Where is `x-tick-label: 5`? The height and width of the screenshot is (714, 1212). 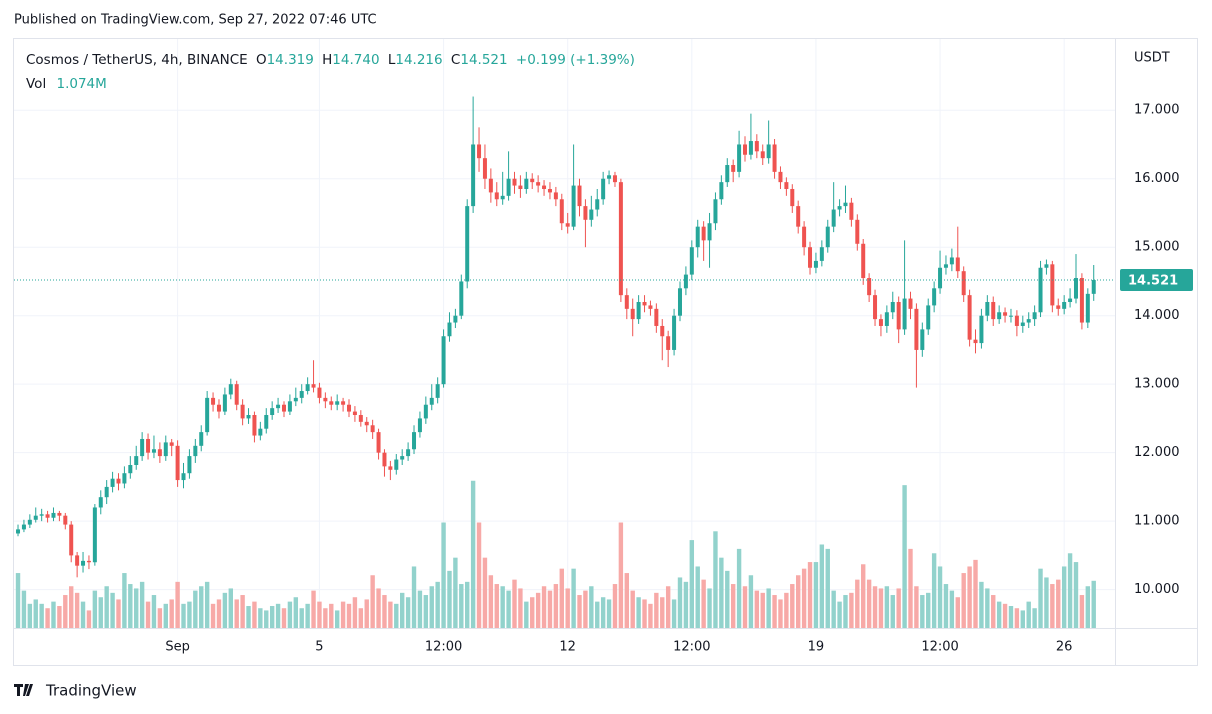 x-tick-label: 5 is located at coordinates (319, 647).